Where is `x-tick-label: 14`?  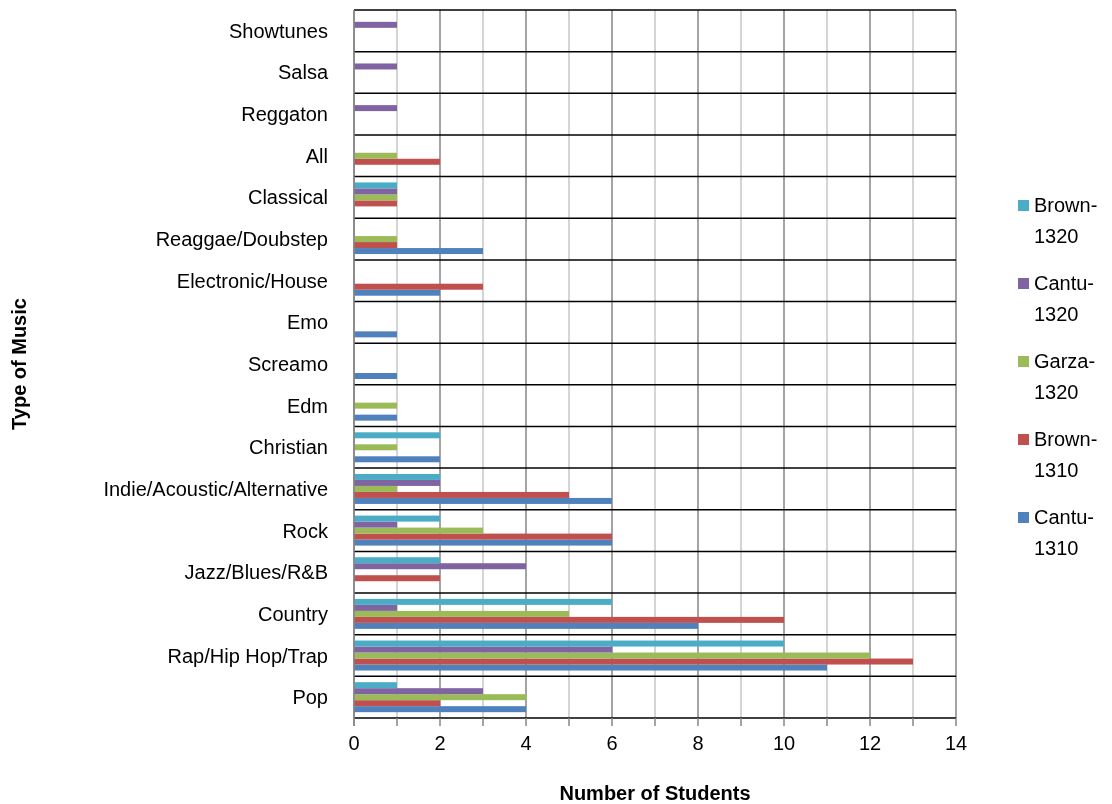
x-tick-label: 14 is located at coordinates (956, 743).